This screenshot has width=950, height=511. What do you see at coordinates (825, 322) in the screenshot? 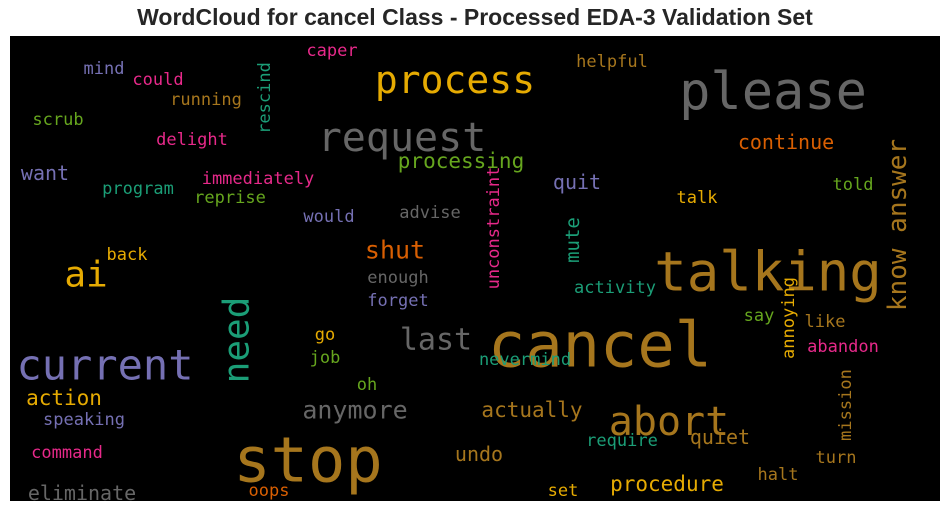
I see `word-like: like` at bounding box center [825, 322].